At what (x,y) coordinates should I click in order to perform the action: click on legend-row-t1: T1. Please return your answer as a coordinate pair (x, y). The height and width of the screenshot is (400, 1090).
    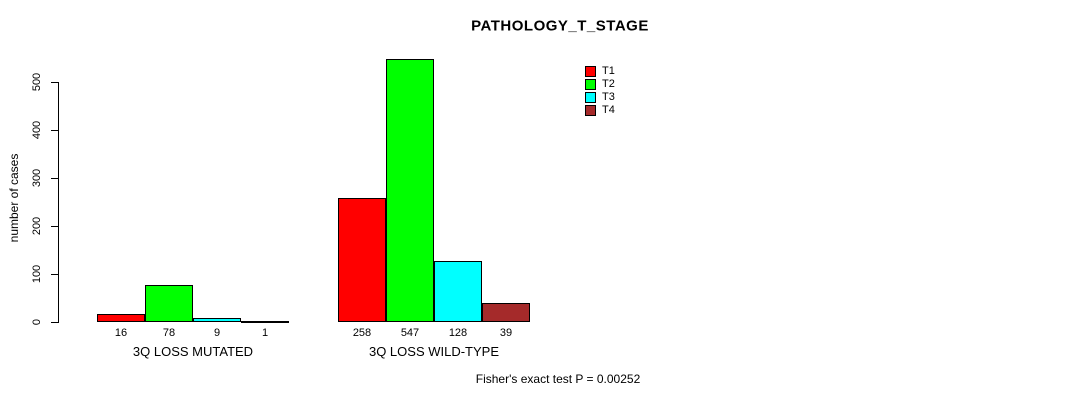
    Looking at the image, I should click on (600, 71).